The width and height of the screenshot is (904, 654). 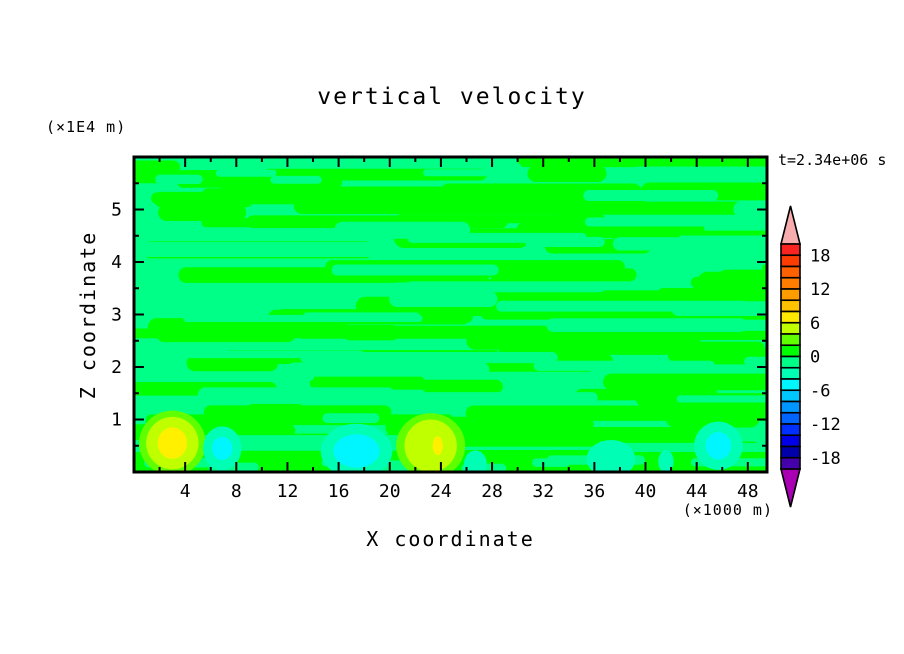 What do you see at coordinates (595, 491) in the screenshot?
I see `x-tick-label: 36` at bounding box center [595, 491].